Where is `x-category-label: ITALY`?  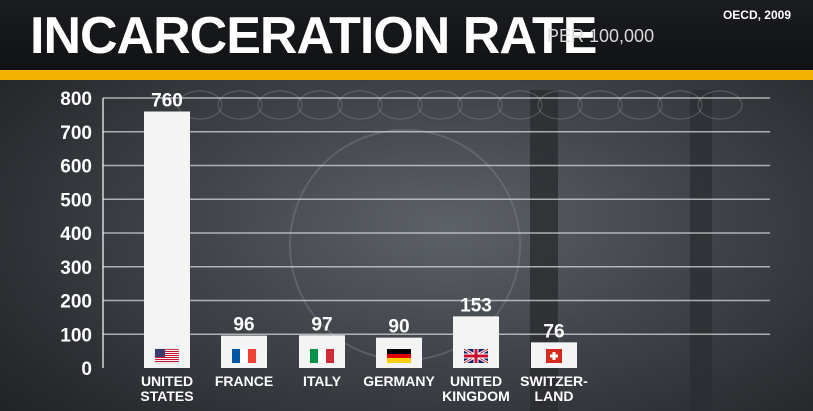
x-category-label: ITALY is located at coordinates (322, 381).